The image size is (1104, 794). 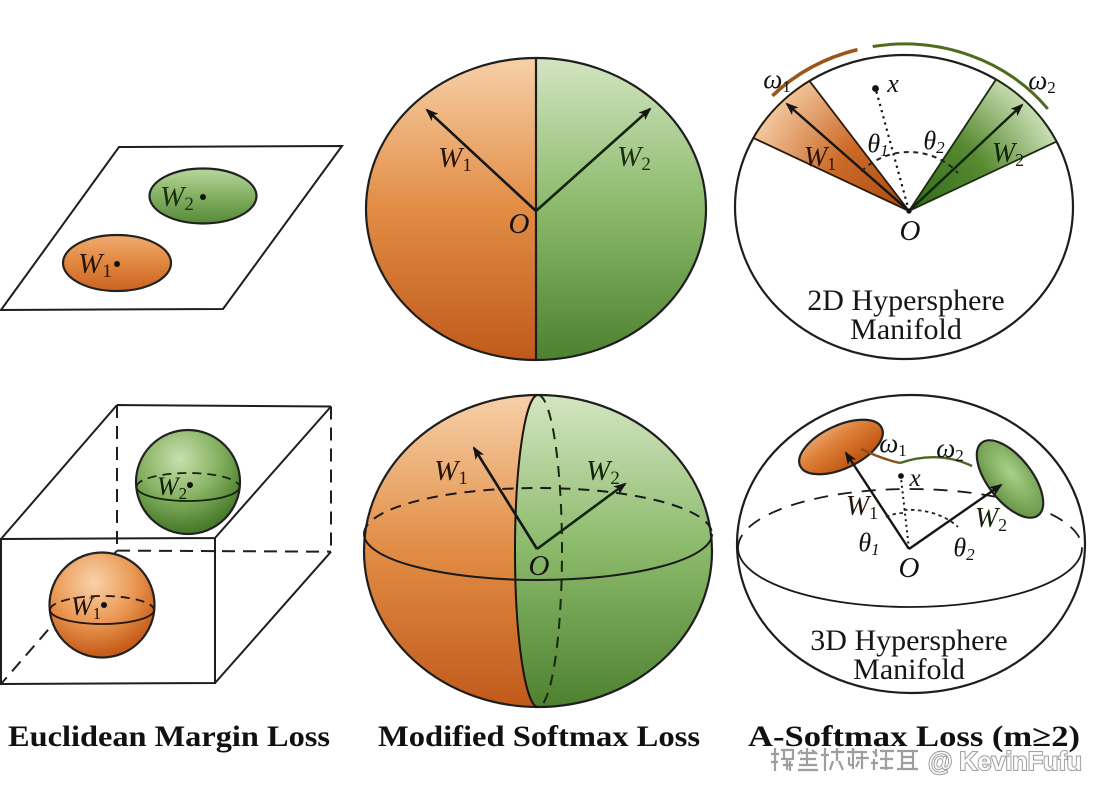 I want to click on svg-text: W1, so click(x=455, y=159).